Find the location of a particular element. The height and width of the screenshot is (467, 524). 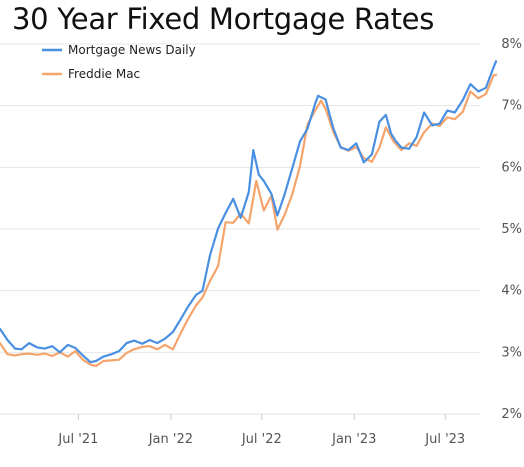

y-axis-ticks: 2% 3% 4% 5% 6% 7% 8% is located at coordinates (511, 229).